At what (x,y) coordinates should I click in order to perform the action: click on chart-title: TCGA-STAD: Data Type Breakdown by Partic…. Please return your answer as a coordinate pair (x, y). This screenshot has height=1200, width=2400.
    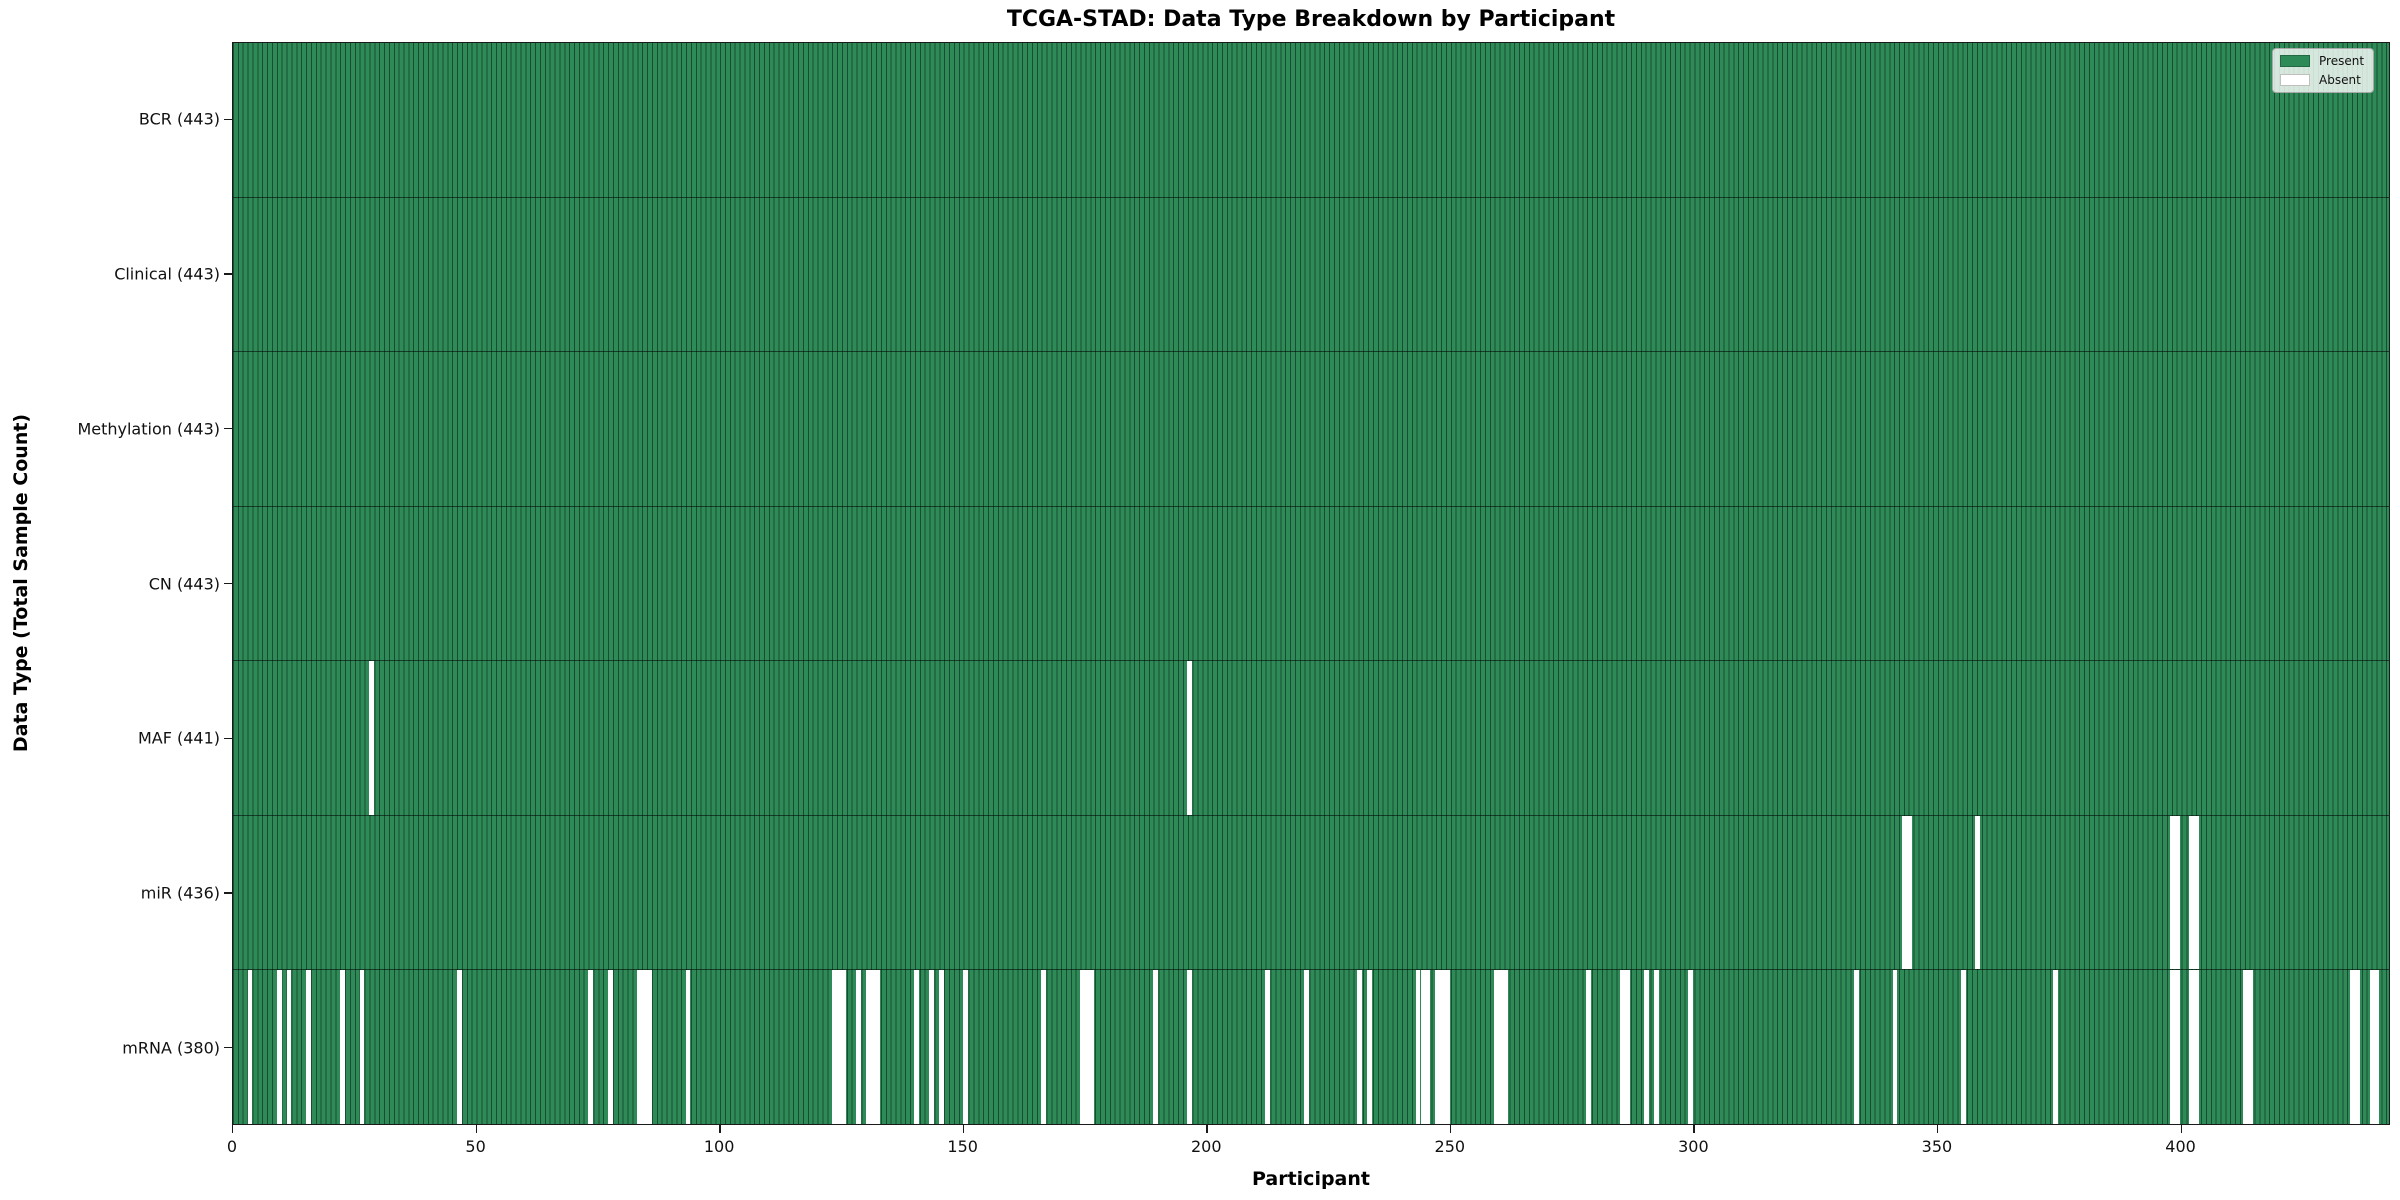
    Looking at the image, I should click on (1311, 19).